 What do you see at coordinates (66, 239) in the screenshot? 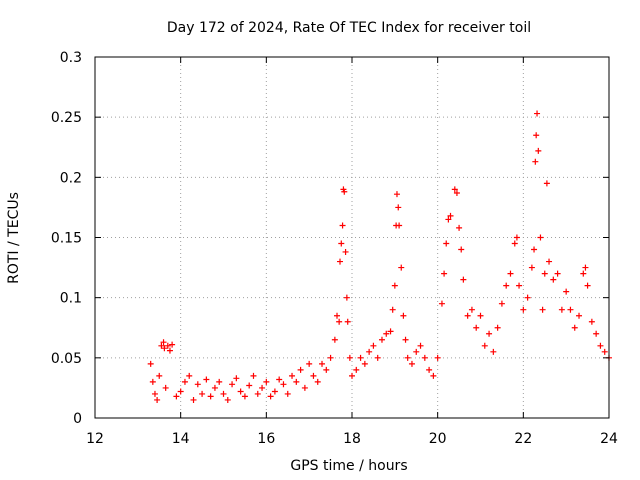
I see `y-tick-label: 0.15` at bounding box center [66, 239].